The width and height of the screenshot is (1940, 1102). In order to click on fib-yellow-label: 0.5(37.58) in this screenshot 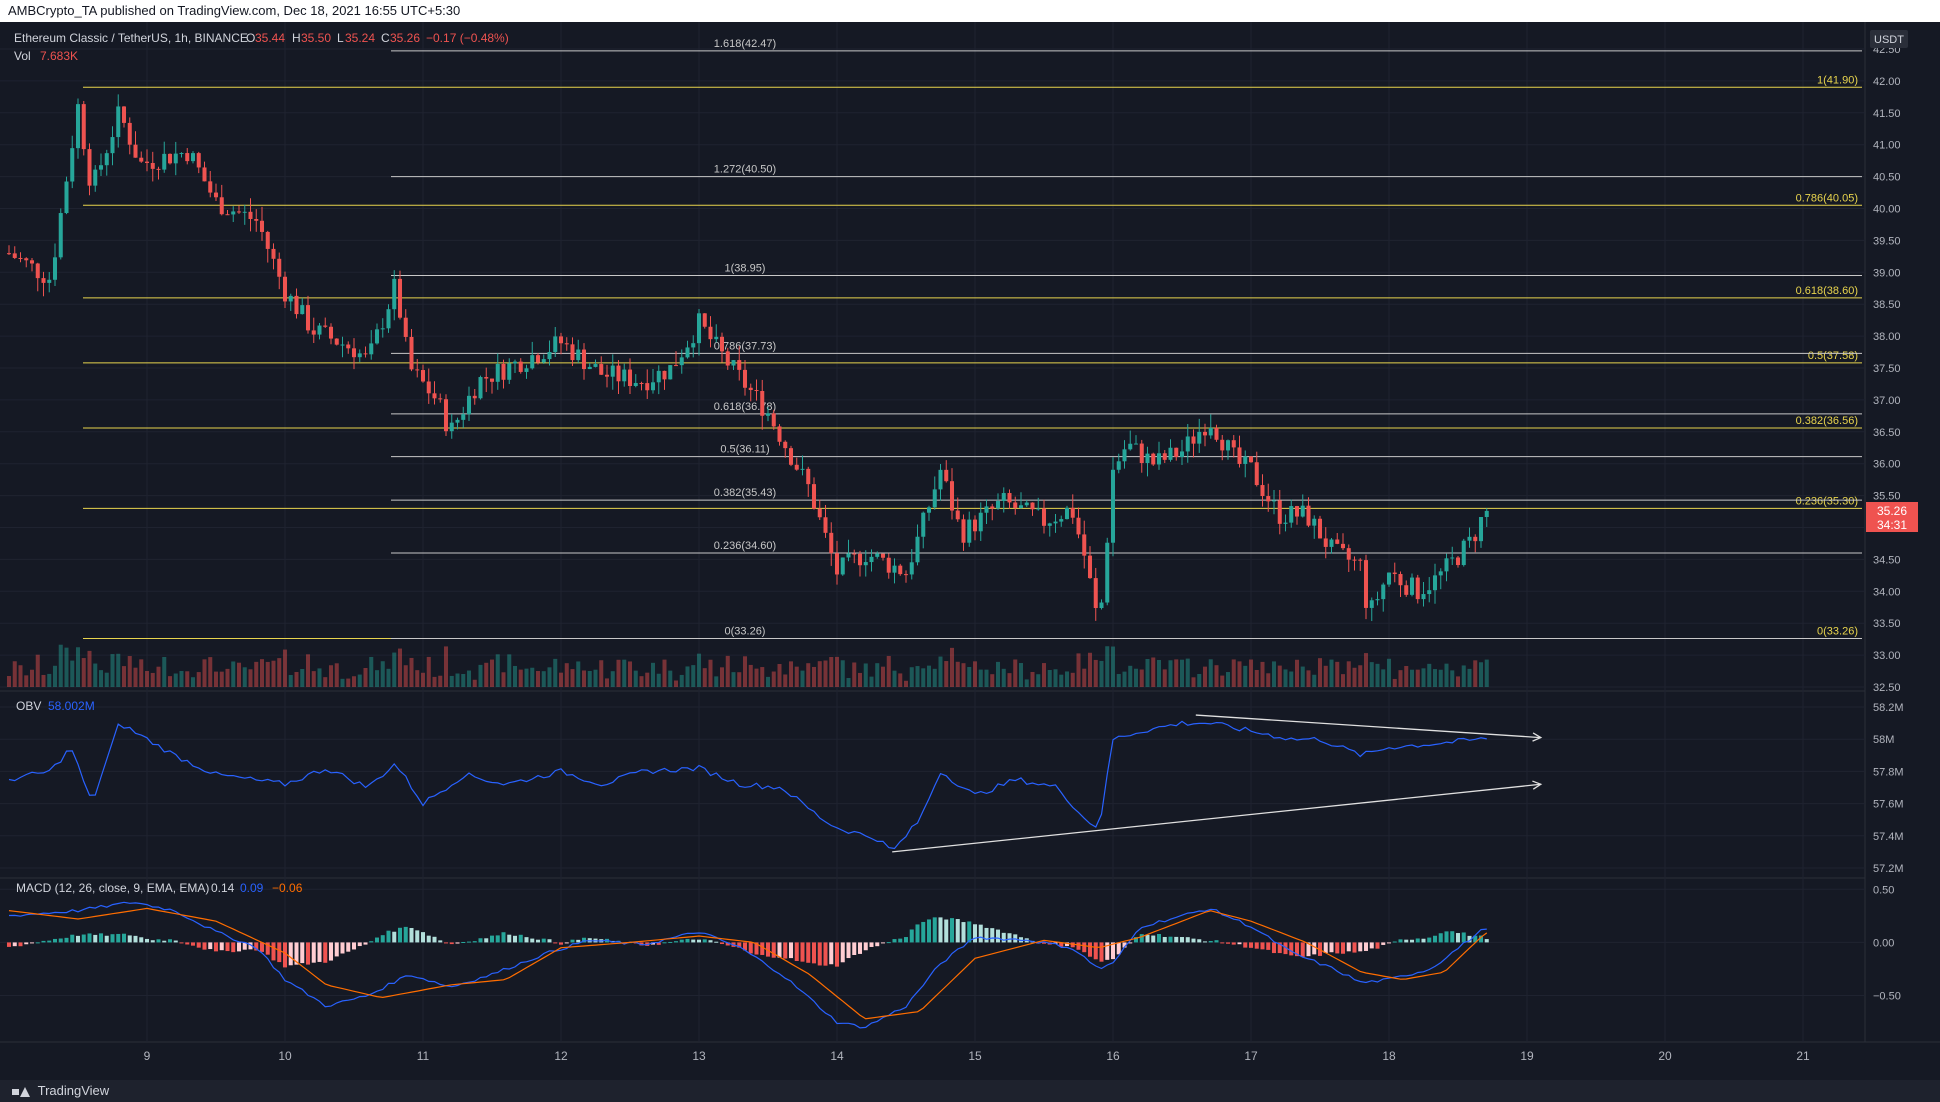, I will do `click(1833, 356)`.